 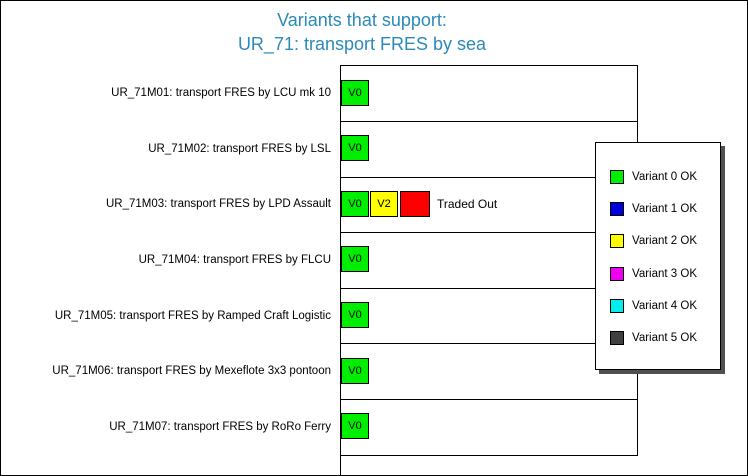 I want to click on row-label-ur-71m02: UR_71M02: transport FRES by LSL, so click(x=239, y=149).